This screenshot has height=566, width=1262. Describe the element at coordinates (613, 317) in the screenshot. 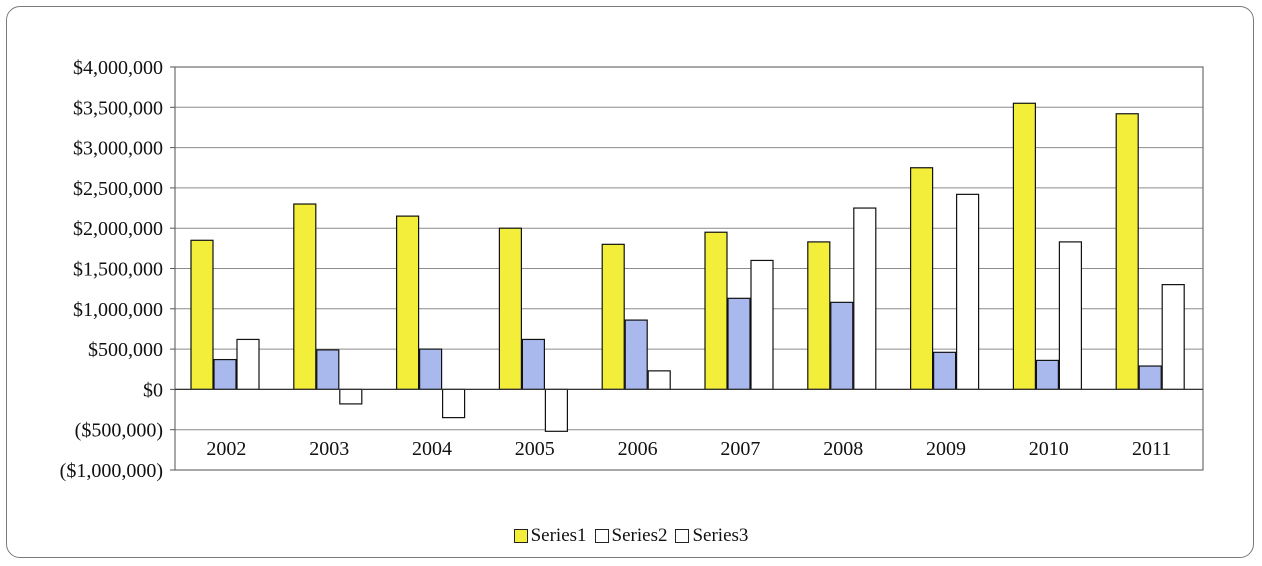

I see `bar-series1-2006` at that location.